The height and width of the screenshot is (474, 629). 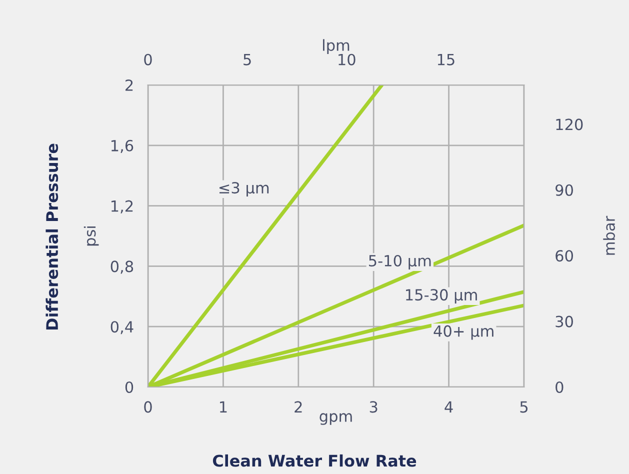 I want to click on x2-tick-label: 10, so click(x=347, y=60).